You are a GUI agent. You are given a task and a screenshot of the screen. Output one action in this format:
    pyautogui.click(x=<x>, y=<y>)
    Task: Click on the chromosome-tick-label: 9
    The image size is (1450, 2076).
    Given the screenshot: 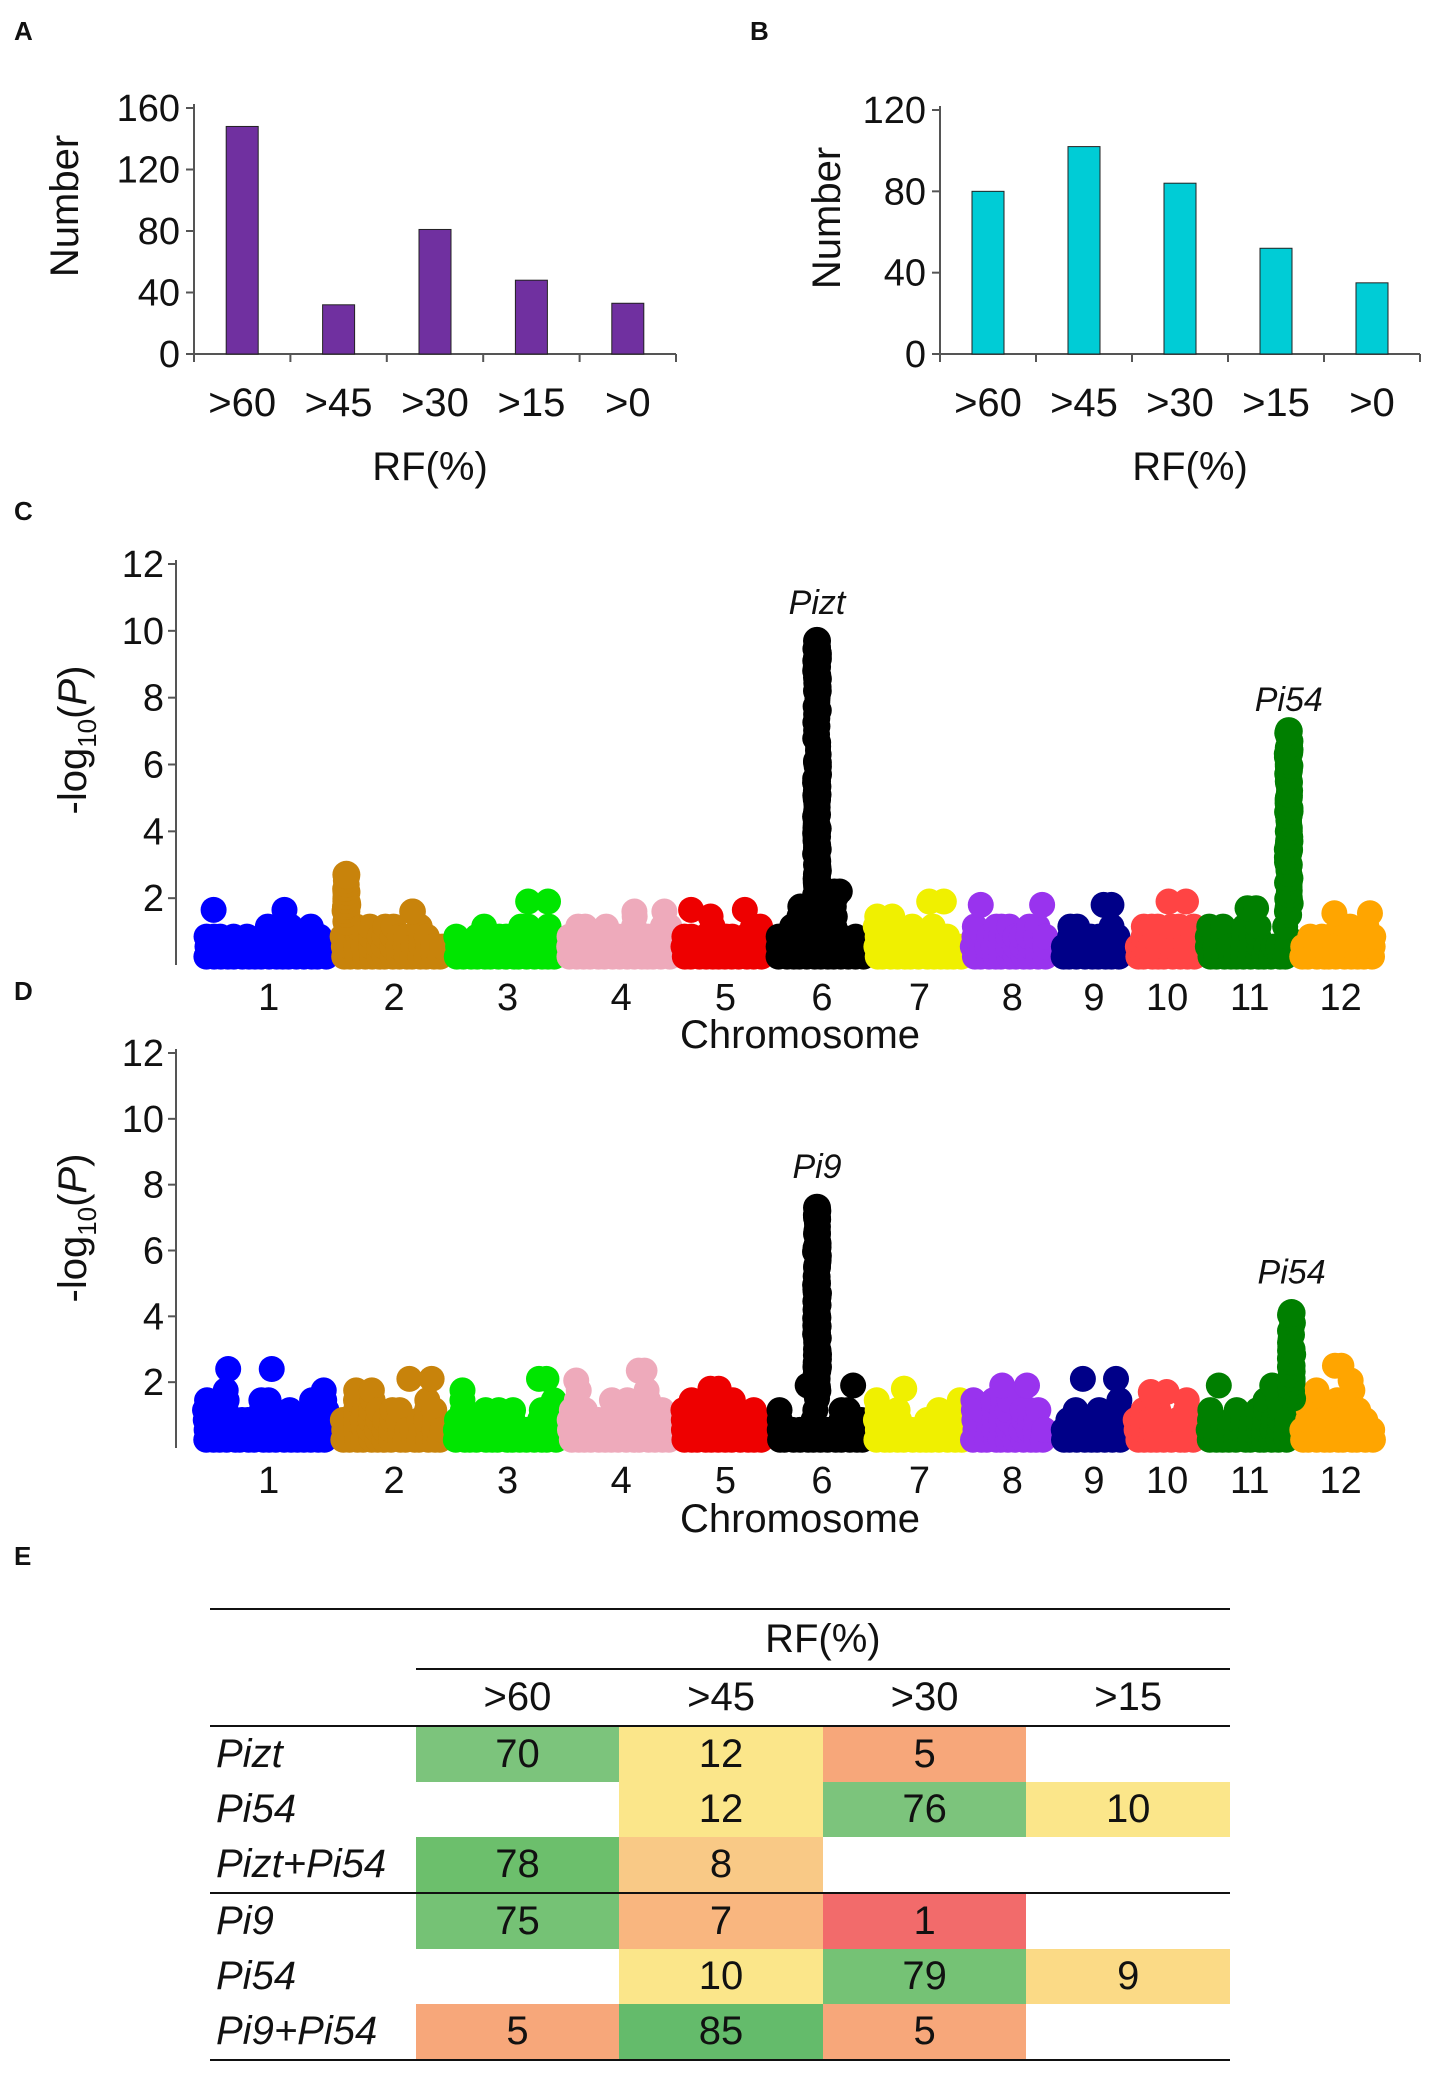 What is the action you would take?
    pyautogui.click(x=1093, y=998)
    